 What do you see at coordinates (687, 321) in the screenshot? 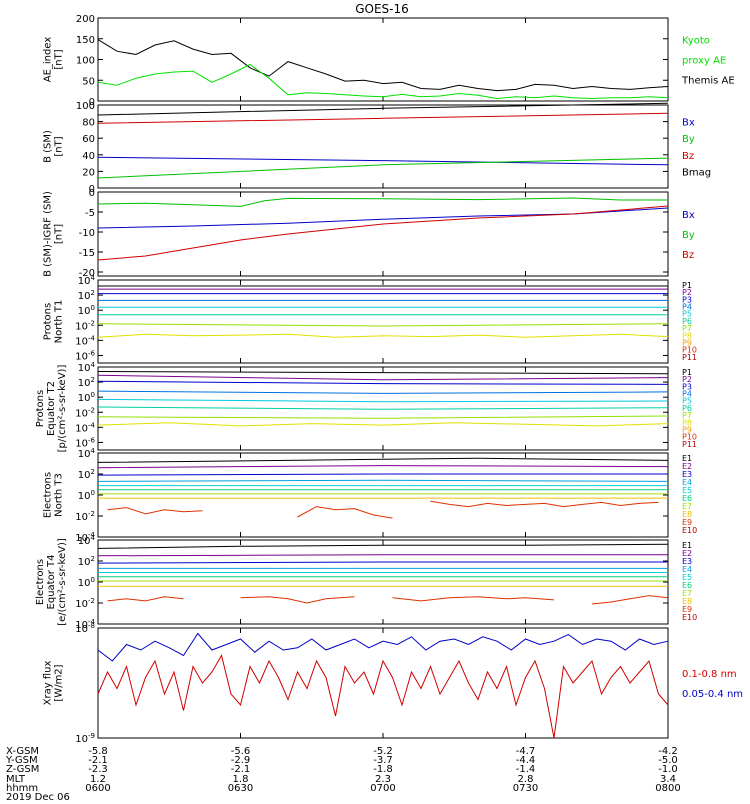
I see `legend-entry: P6` at bounding box center [687, 321].